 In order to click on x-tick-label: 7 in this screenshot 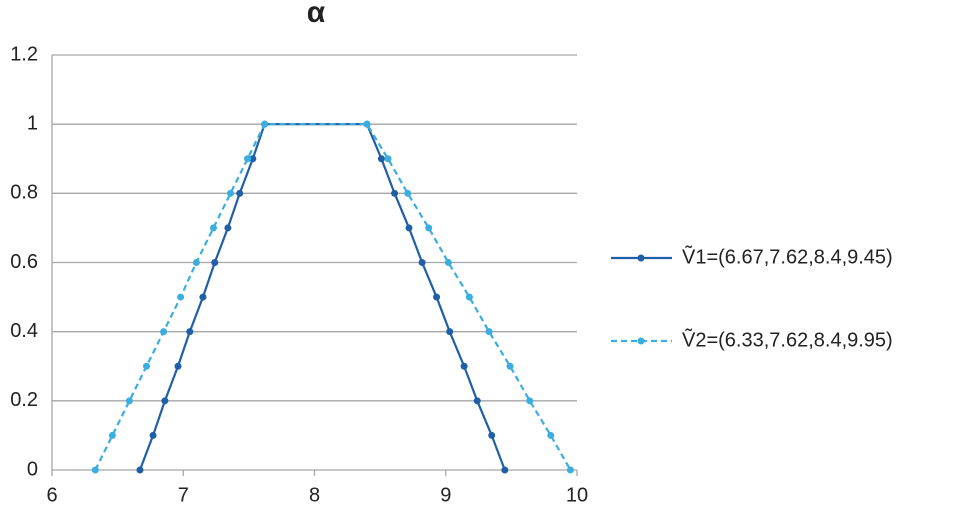, I will do `click(183, 495)`.